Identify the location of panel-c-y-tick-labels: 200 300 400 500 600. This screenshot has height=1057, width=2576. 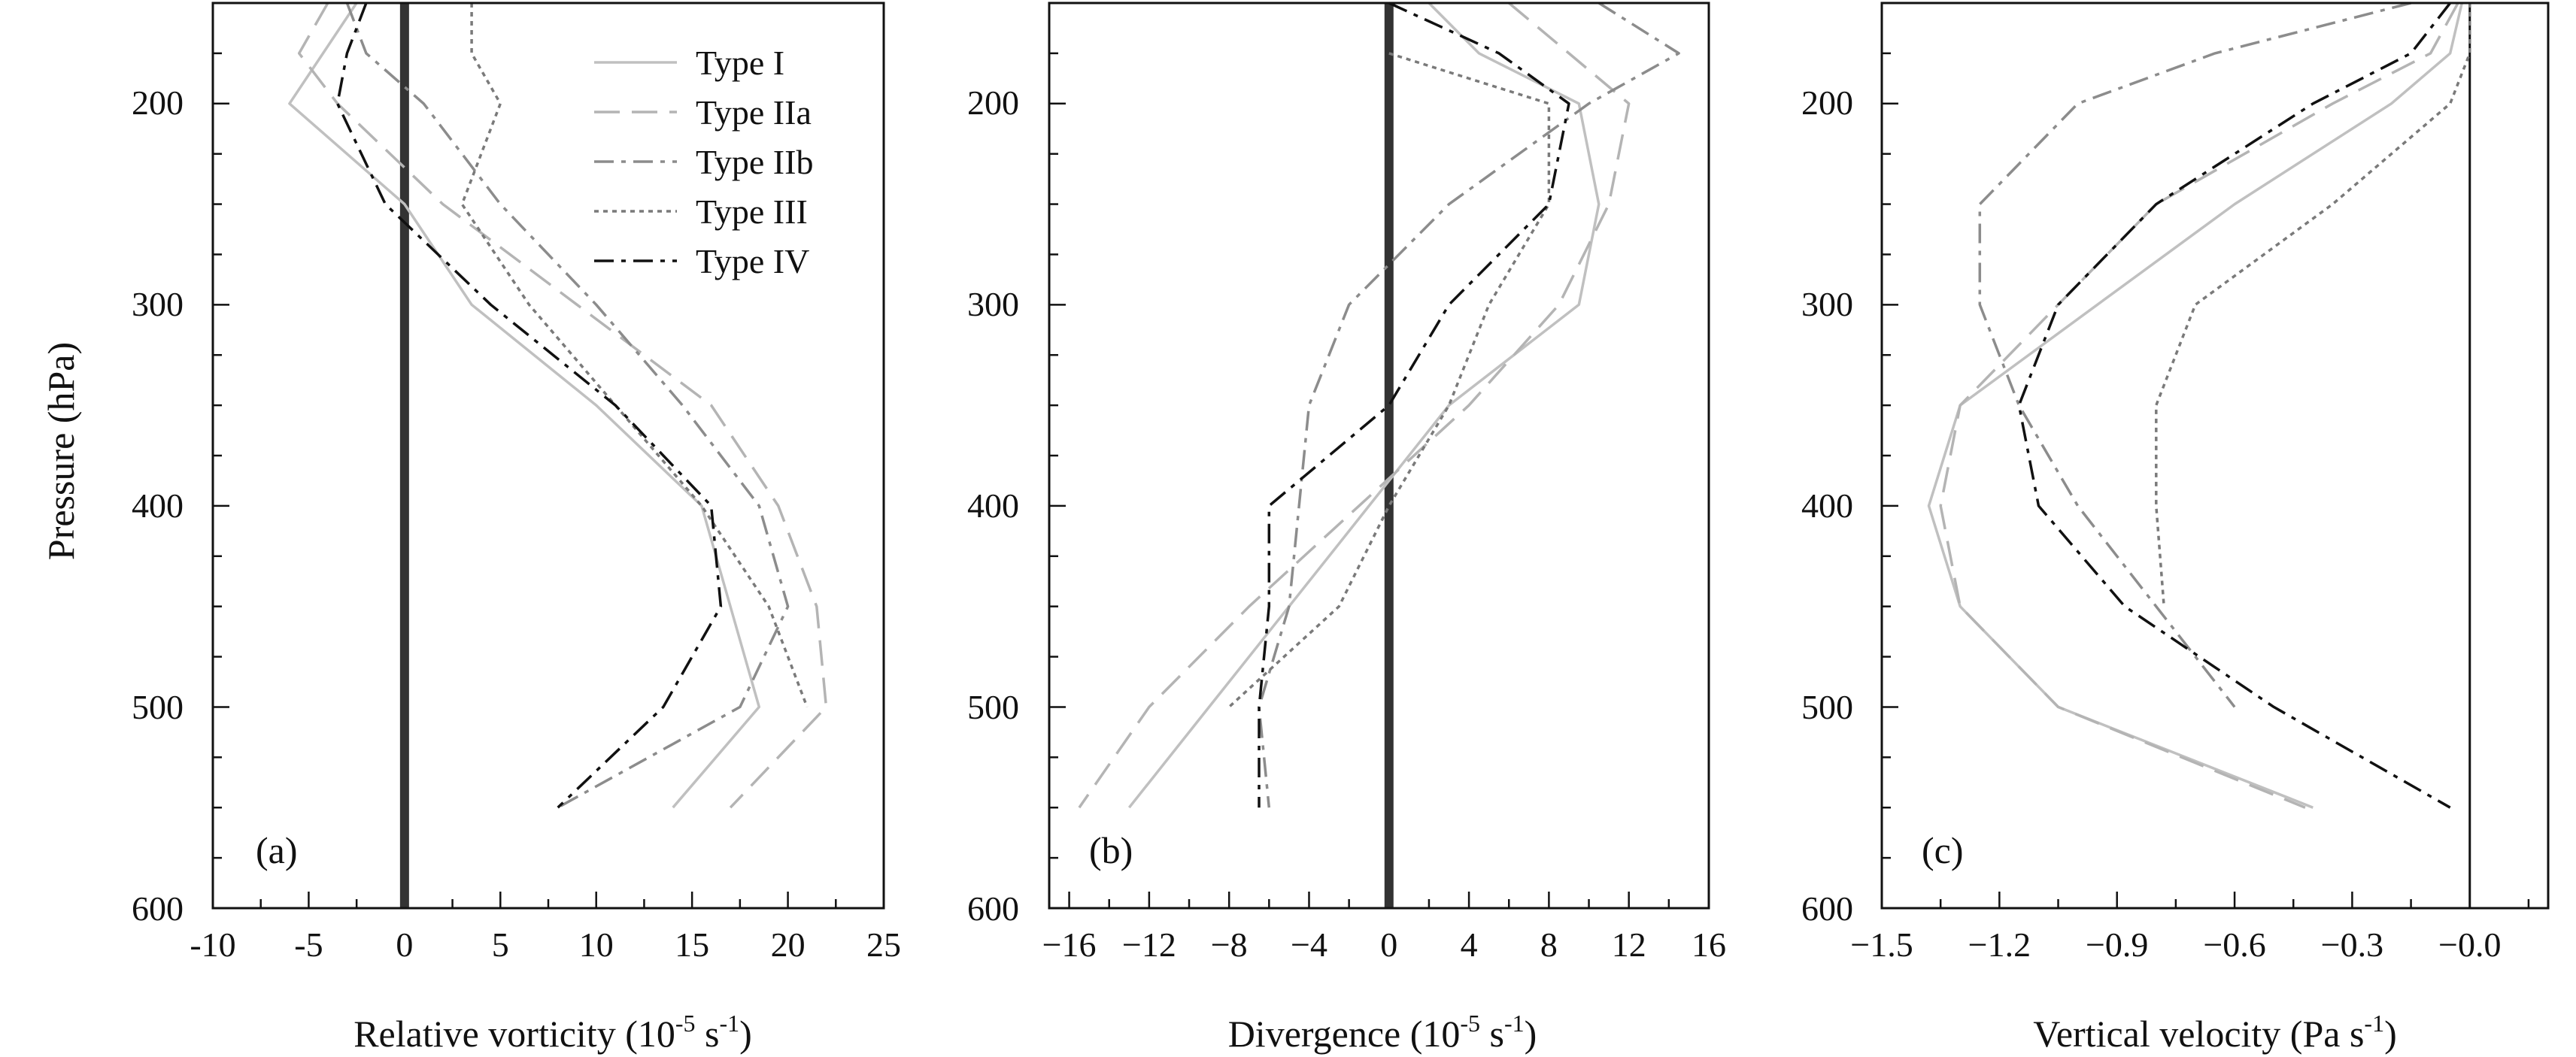
(1827, 505).